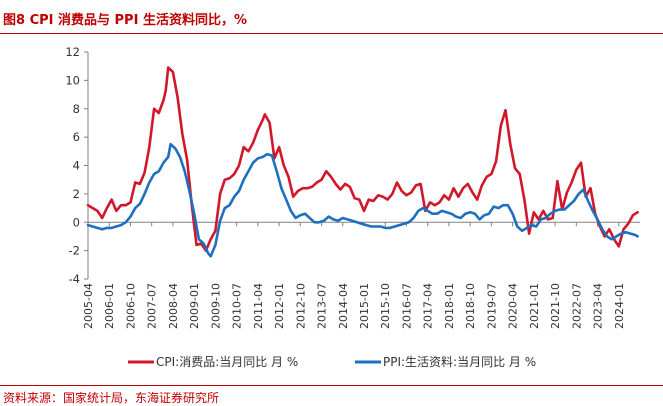 The width and height of the screenshot is (663, 406). Describe the element at coordinates (331, 385) in the screenshot. I see `footer-divider` at that location.